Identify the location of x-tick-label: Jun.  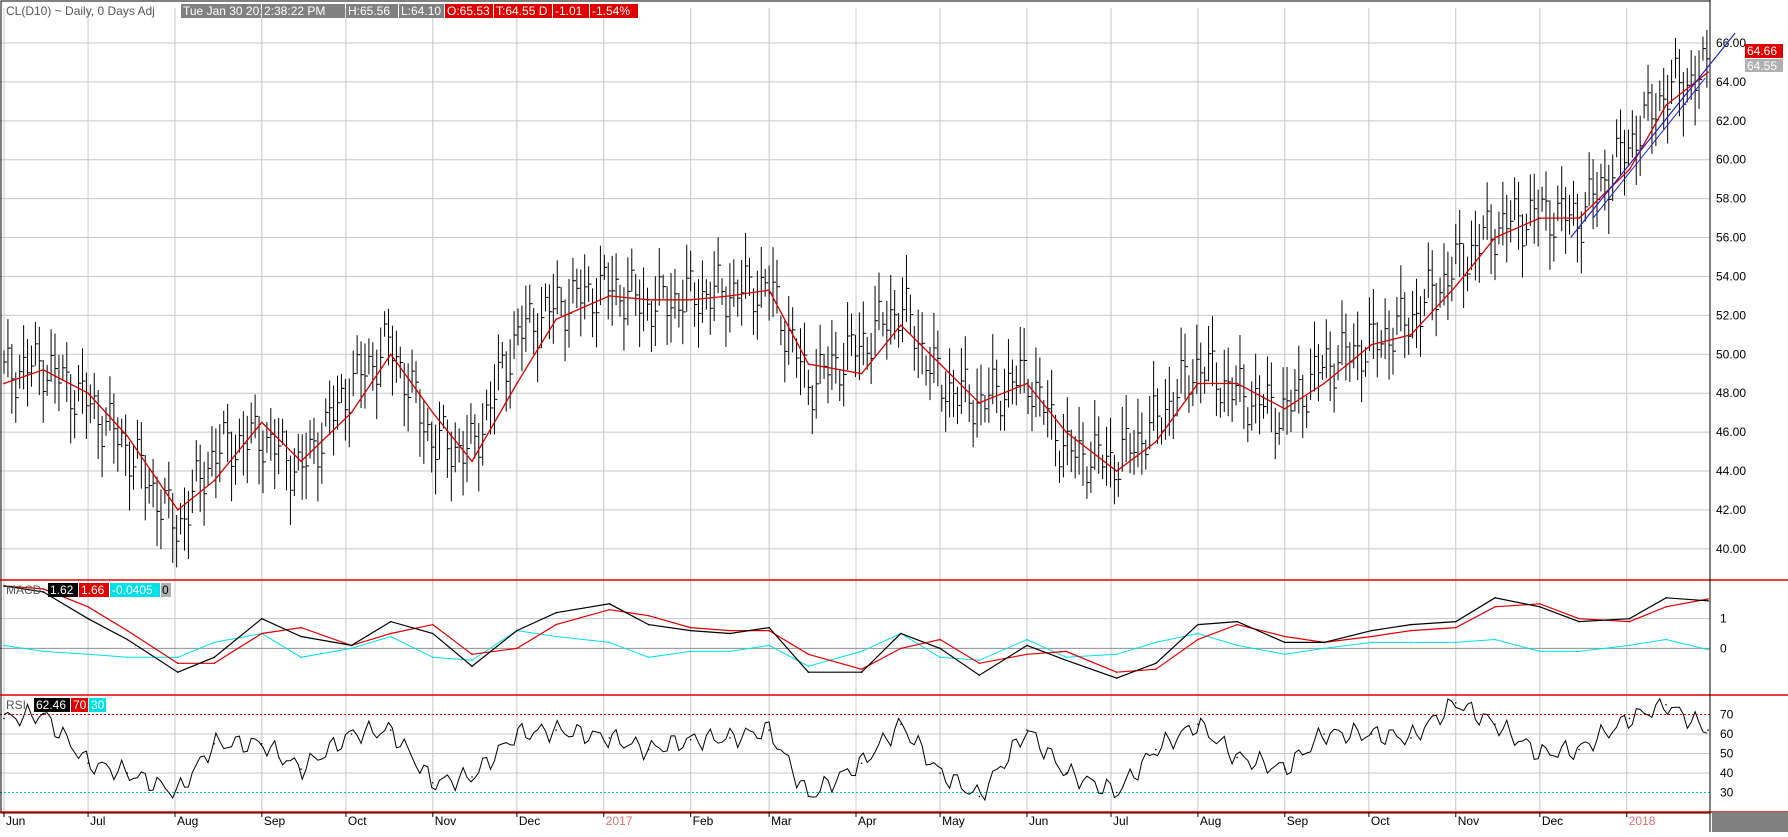
(15, 821).